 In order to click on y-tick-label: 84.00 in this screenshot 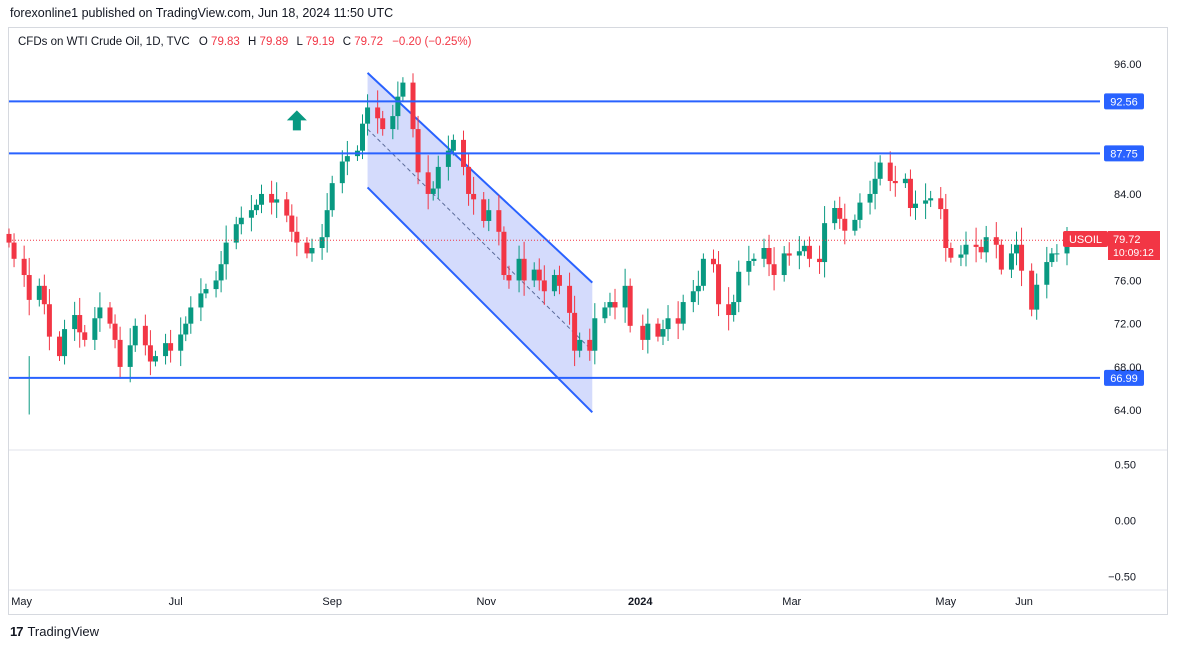, I will do `click(1128, 195)`.